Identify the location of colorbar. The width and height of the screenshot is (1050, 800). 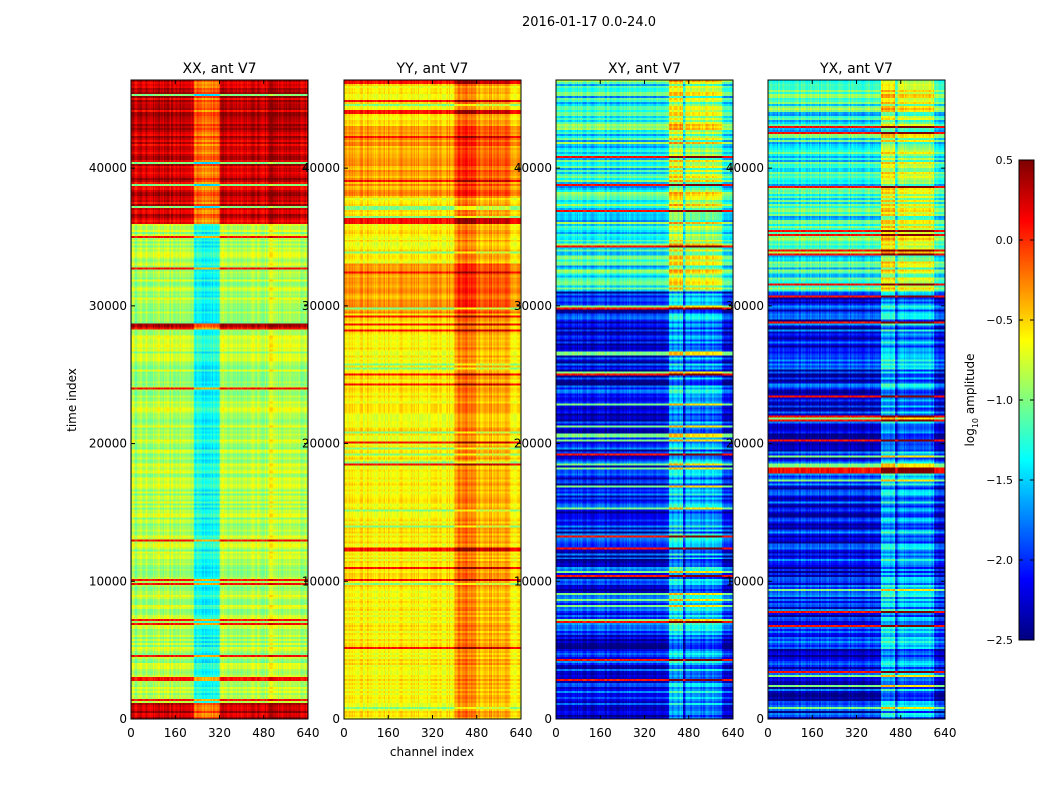
(1026, 400).